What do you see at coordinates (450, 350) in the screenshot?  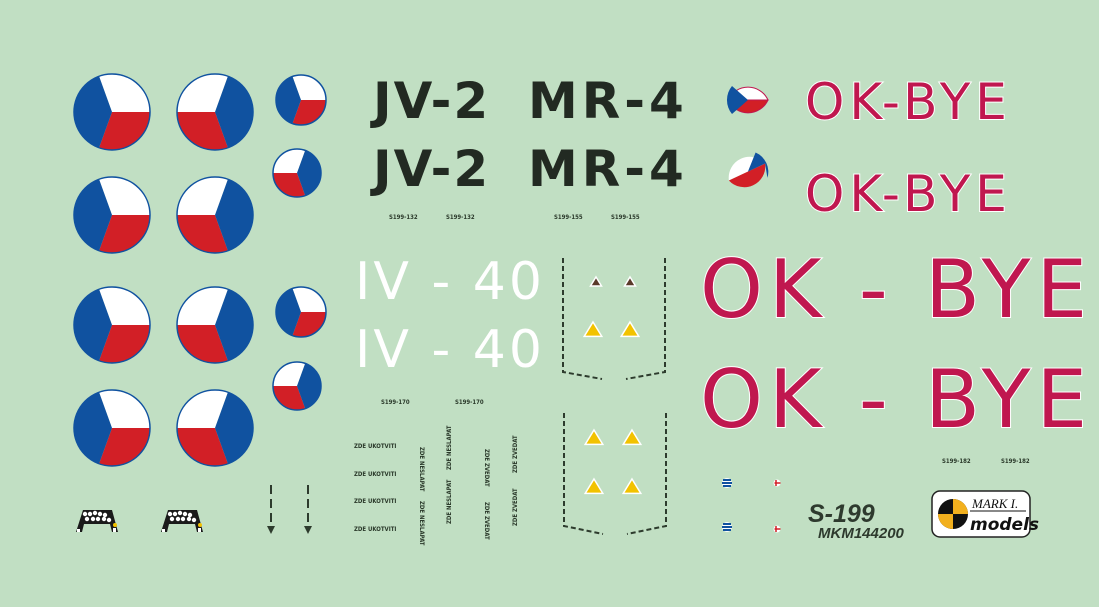 I see `registration-iv40-bottom: IV - 40` at bounding box center [450, 350].